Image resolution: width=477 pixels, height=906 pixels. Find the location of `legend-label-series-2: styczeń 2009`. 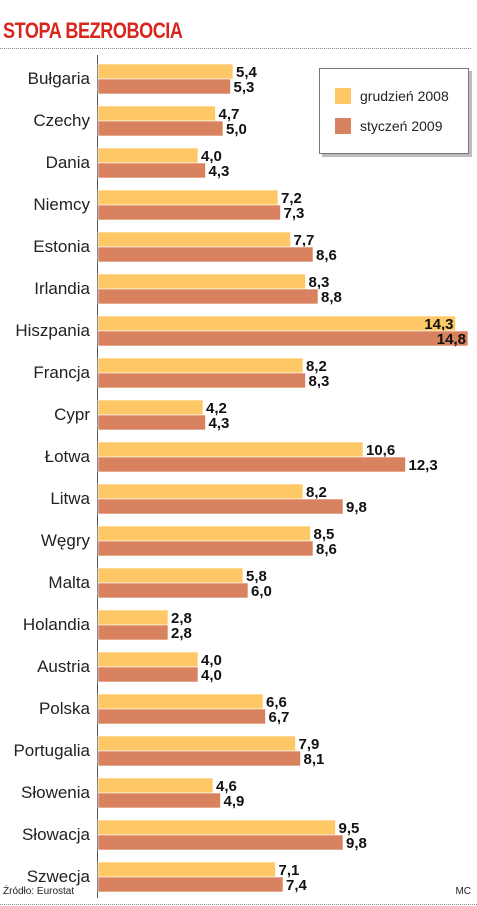

legend-label-series-2: styczeń 2009 is located at coordinates (401, 126).